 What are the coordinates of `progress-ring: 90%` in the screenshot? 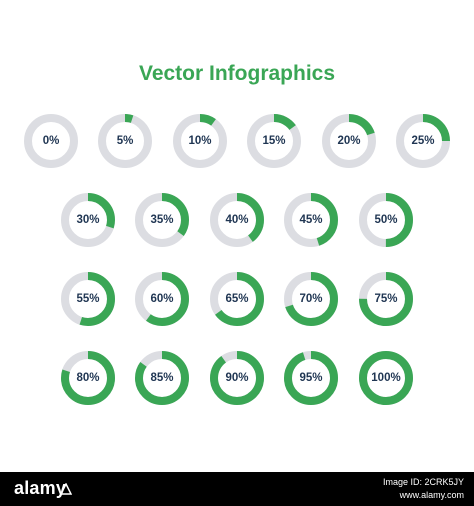 It's located at (237, 378).